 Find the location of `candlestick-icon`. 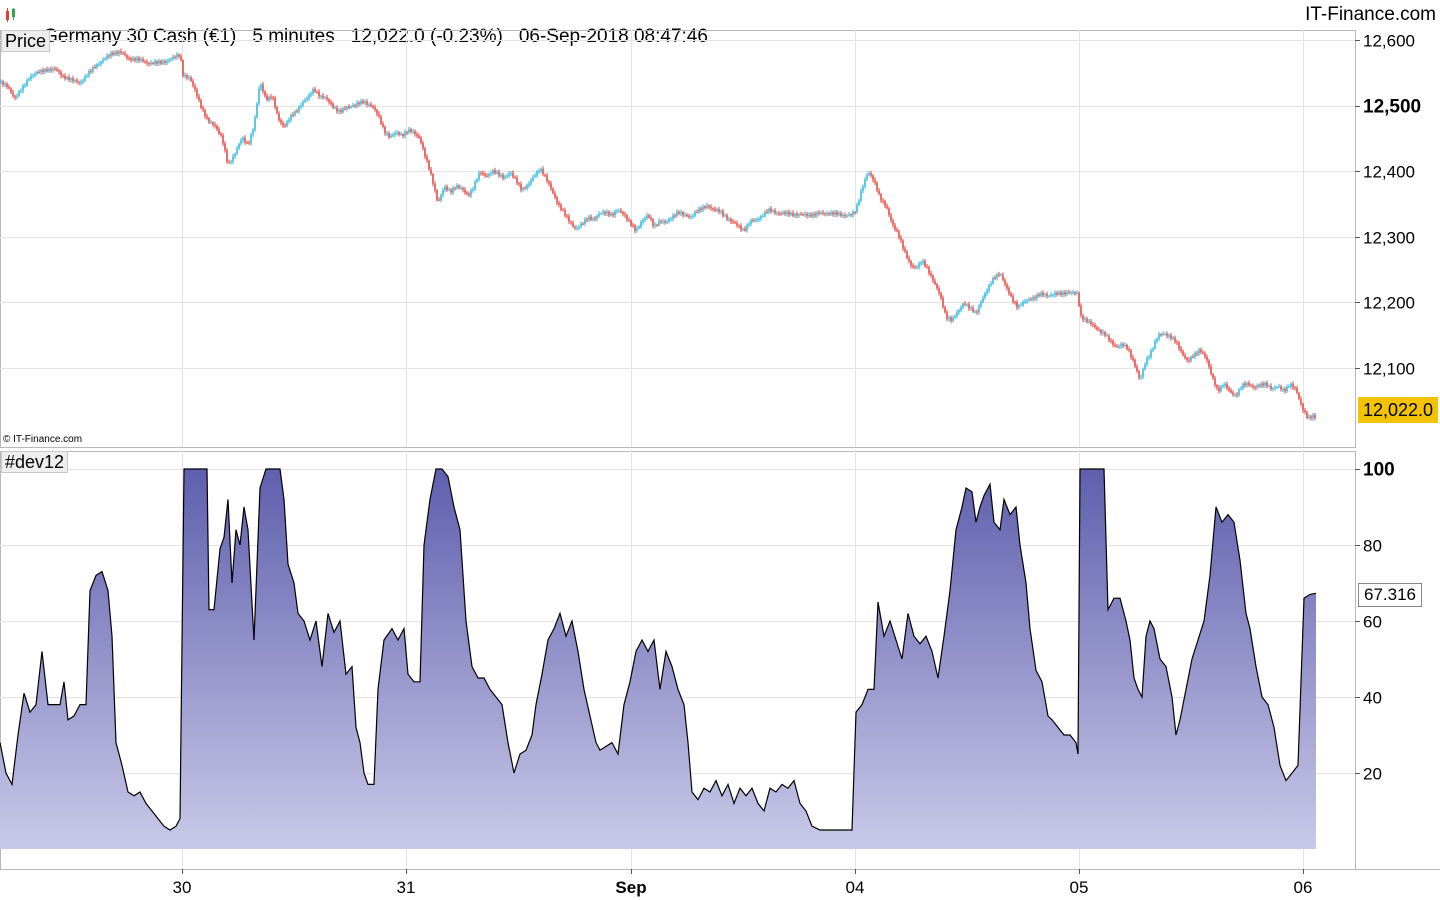

candlestick-icon is located at coordinates (10, 15).